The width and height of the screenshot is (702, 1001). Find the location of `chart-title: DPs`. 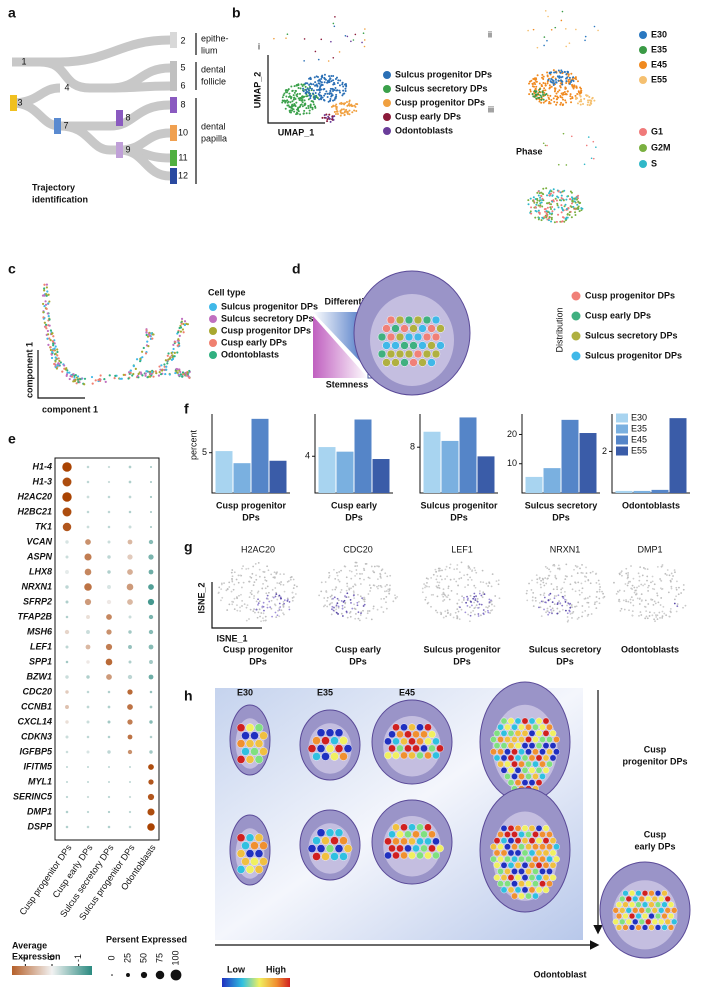

chart-title: DPs is located at coordinates (459, 517).